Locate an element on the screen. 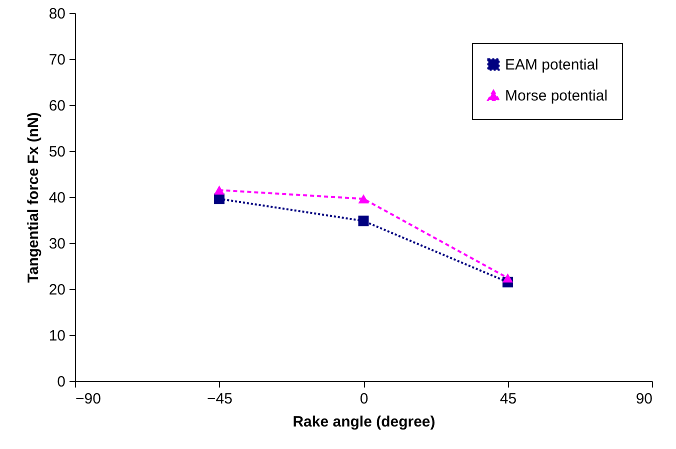 The height and width of the screenshot is (449, 676). y-tick-label: 20 is located at coordinates (57, 290).